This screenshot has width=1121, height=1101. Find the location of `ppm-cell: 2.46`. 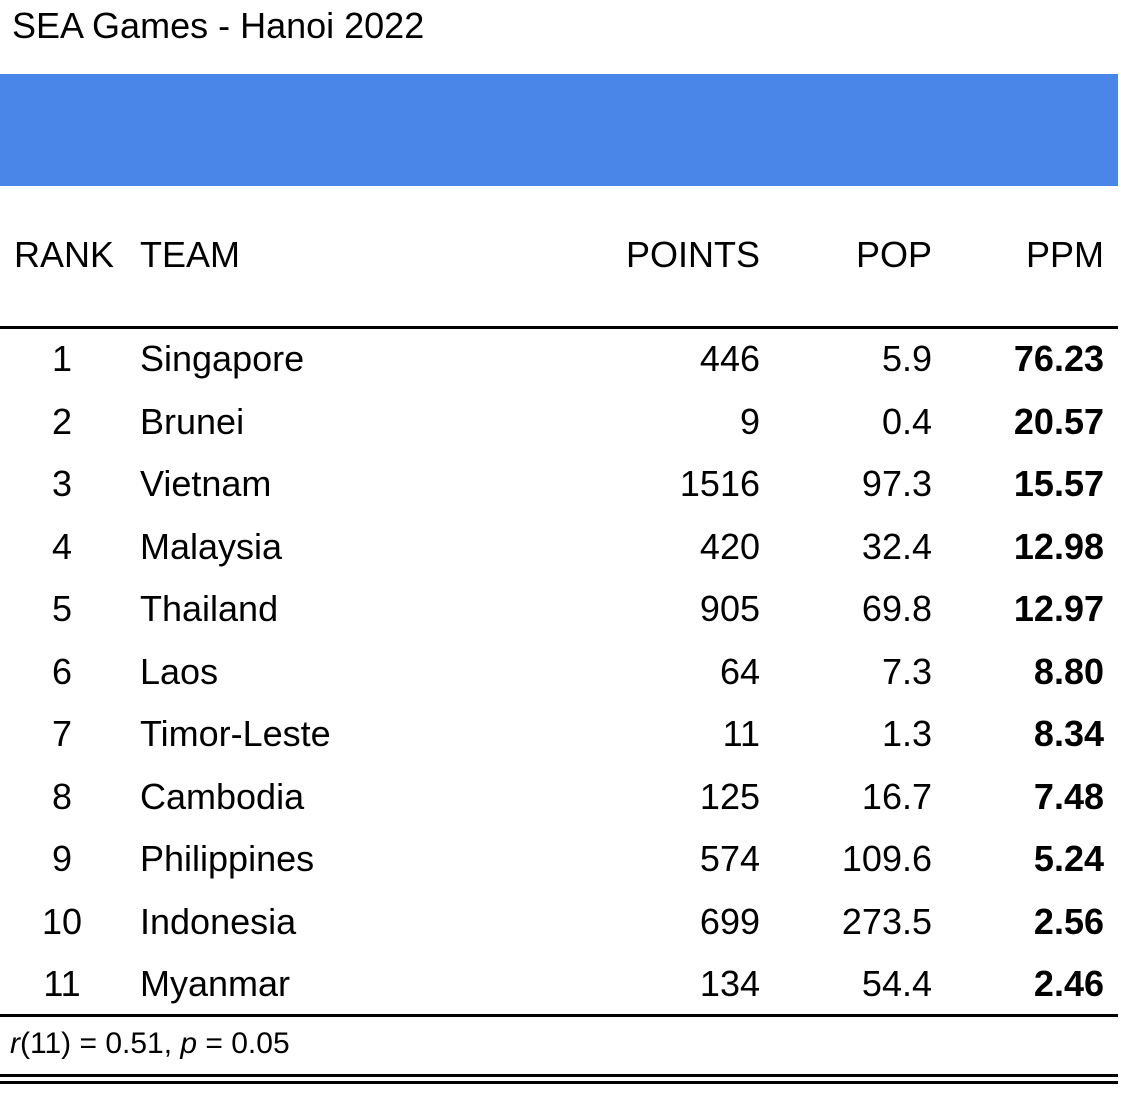

ppm-cell: 2.46 is located at coordinates (1068, 983).